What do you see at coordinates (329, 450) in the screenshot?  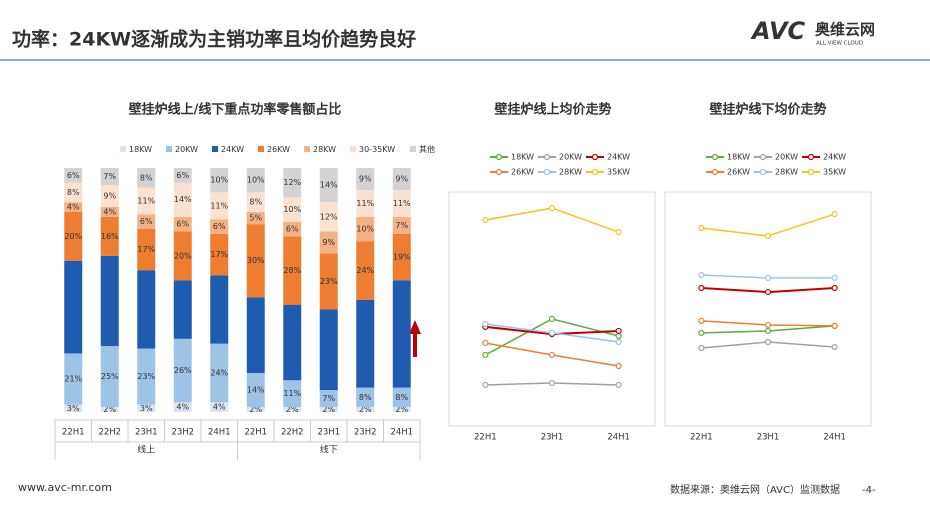 I see `group-label: 线下` at bounding box center [329, 450].